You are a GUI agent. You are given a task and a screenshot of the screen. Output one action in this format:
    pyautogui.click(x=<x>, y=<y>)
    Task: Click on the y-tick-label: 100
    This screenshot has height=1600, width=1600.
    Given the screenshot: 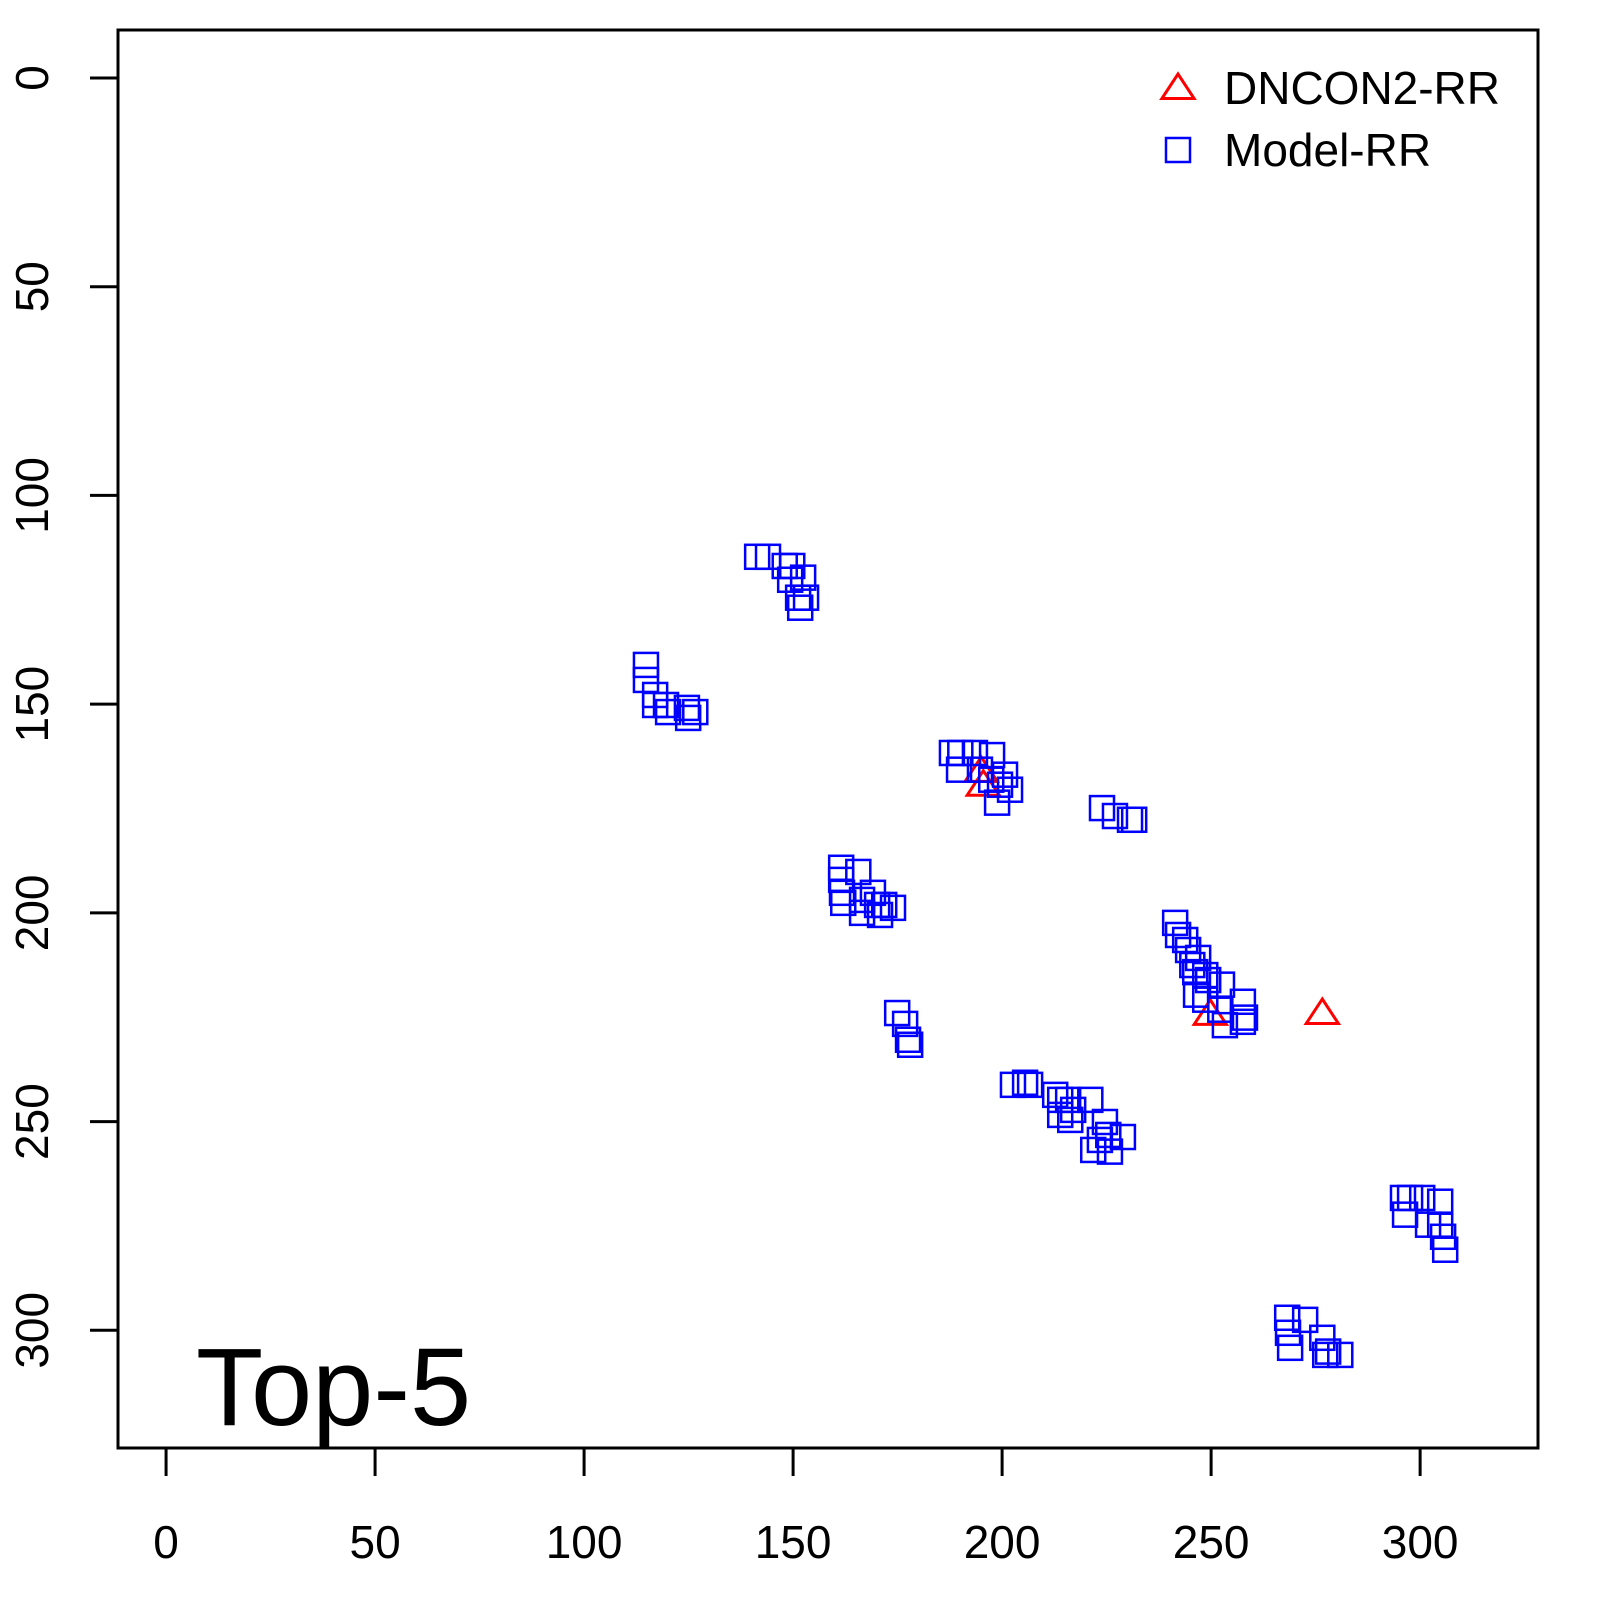 What is the action you would take?
    pyautogui.click(x=32, y=495)
    